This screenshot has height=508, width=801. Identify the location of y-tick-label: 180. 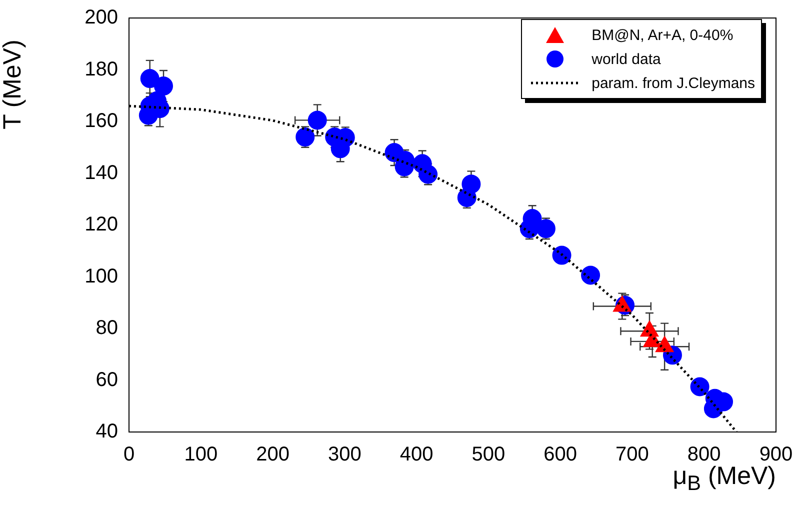
(101, 69).